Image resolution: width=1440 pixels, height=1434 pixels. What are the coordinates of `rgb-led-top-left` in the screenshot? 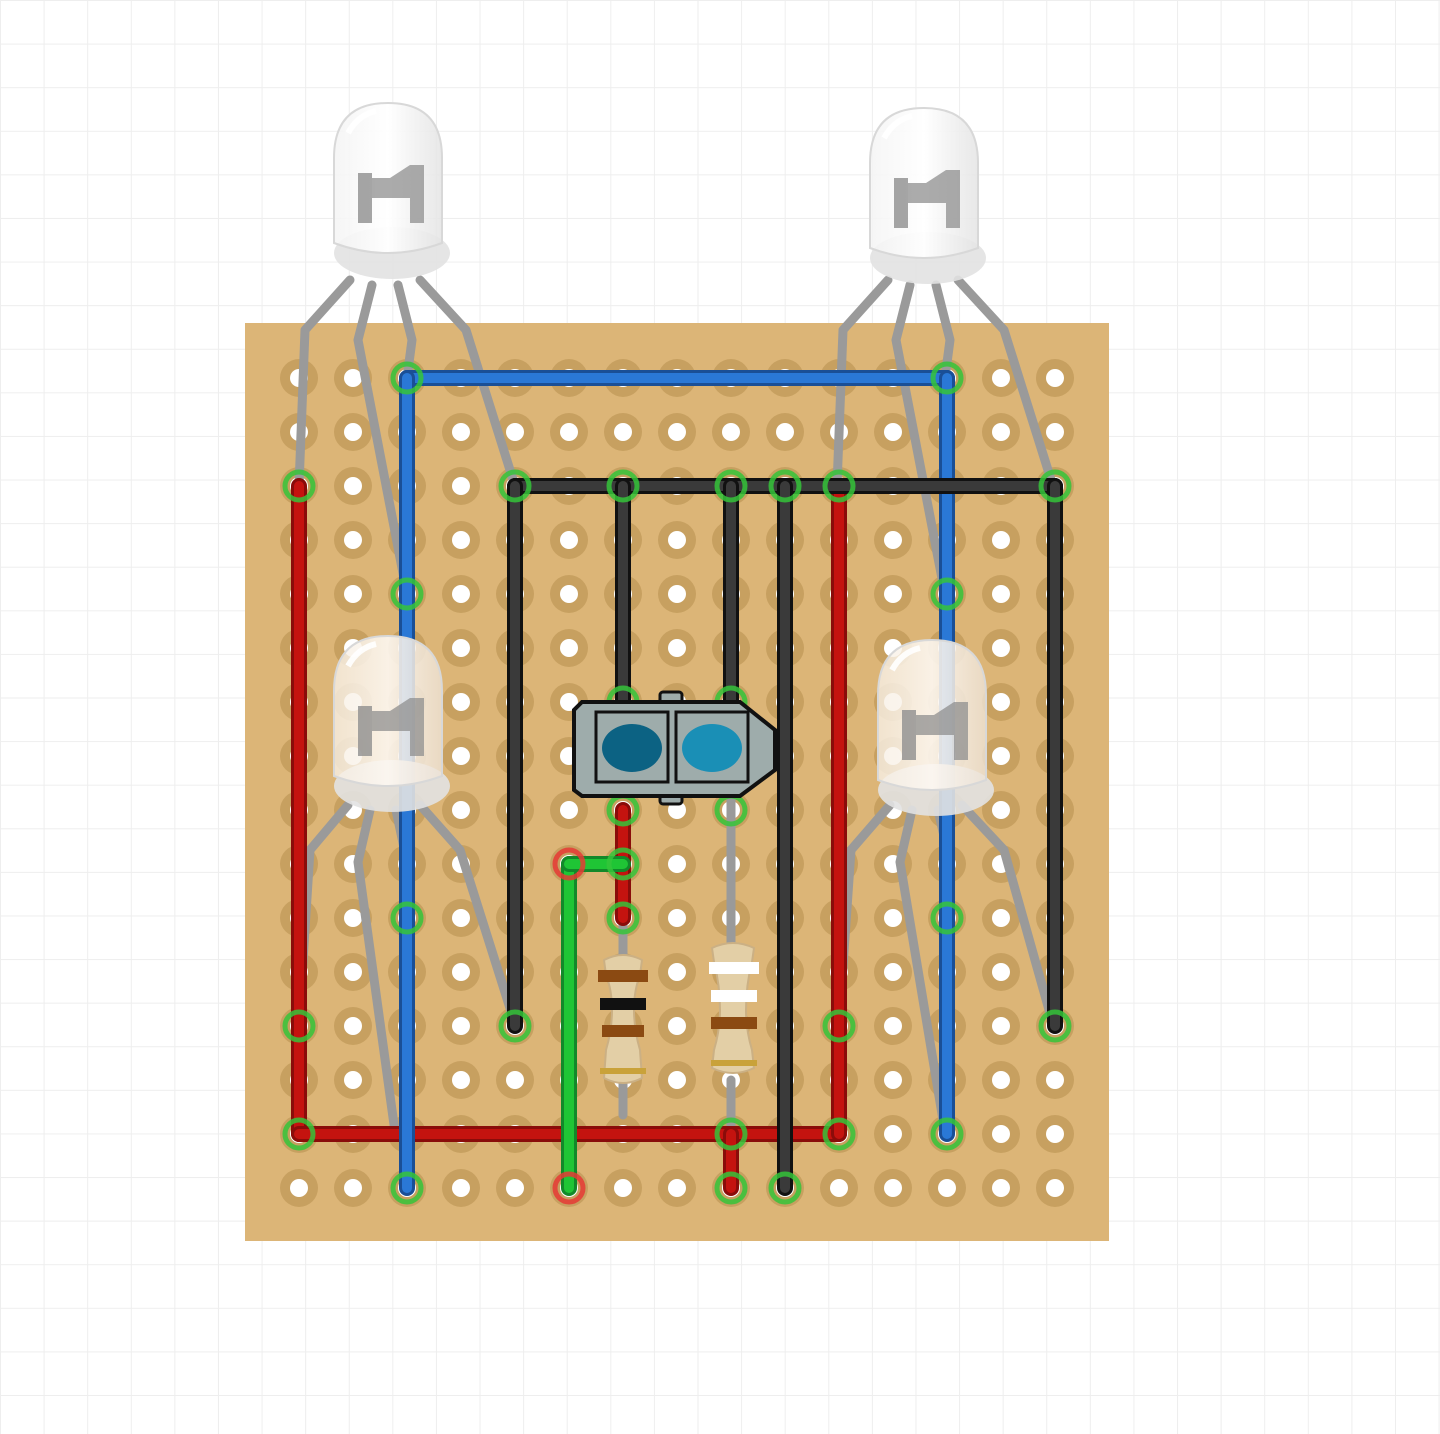 It's located at (391, 190).